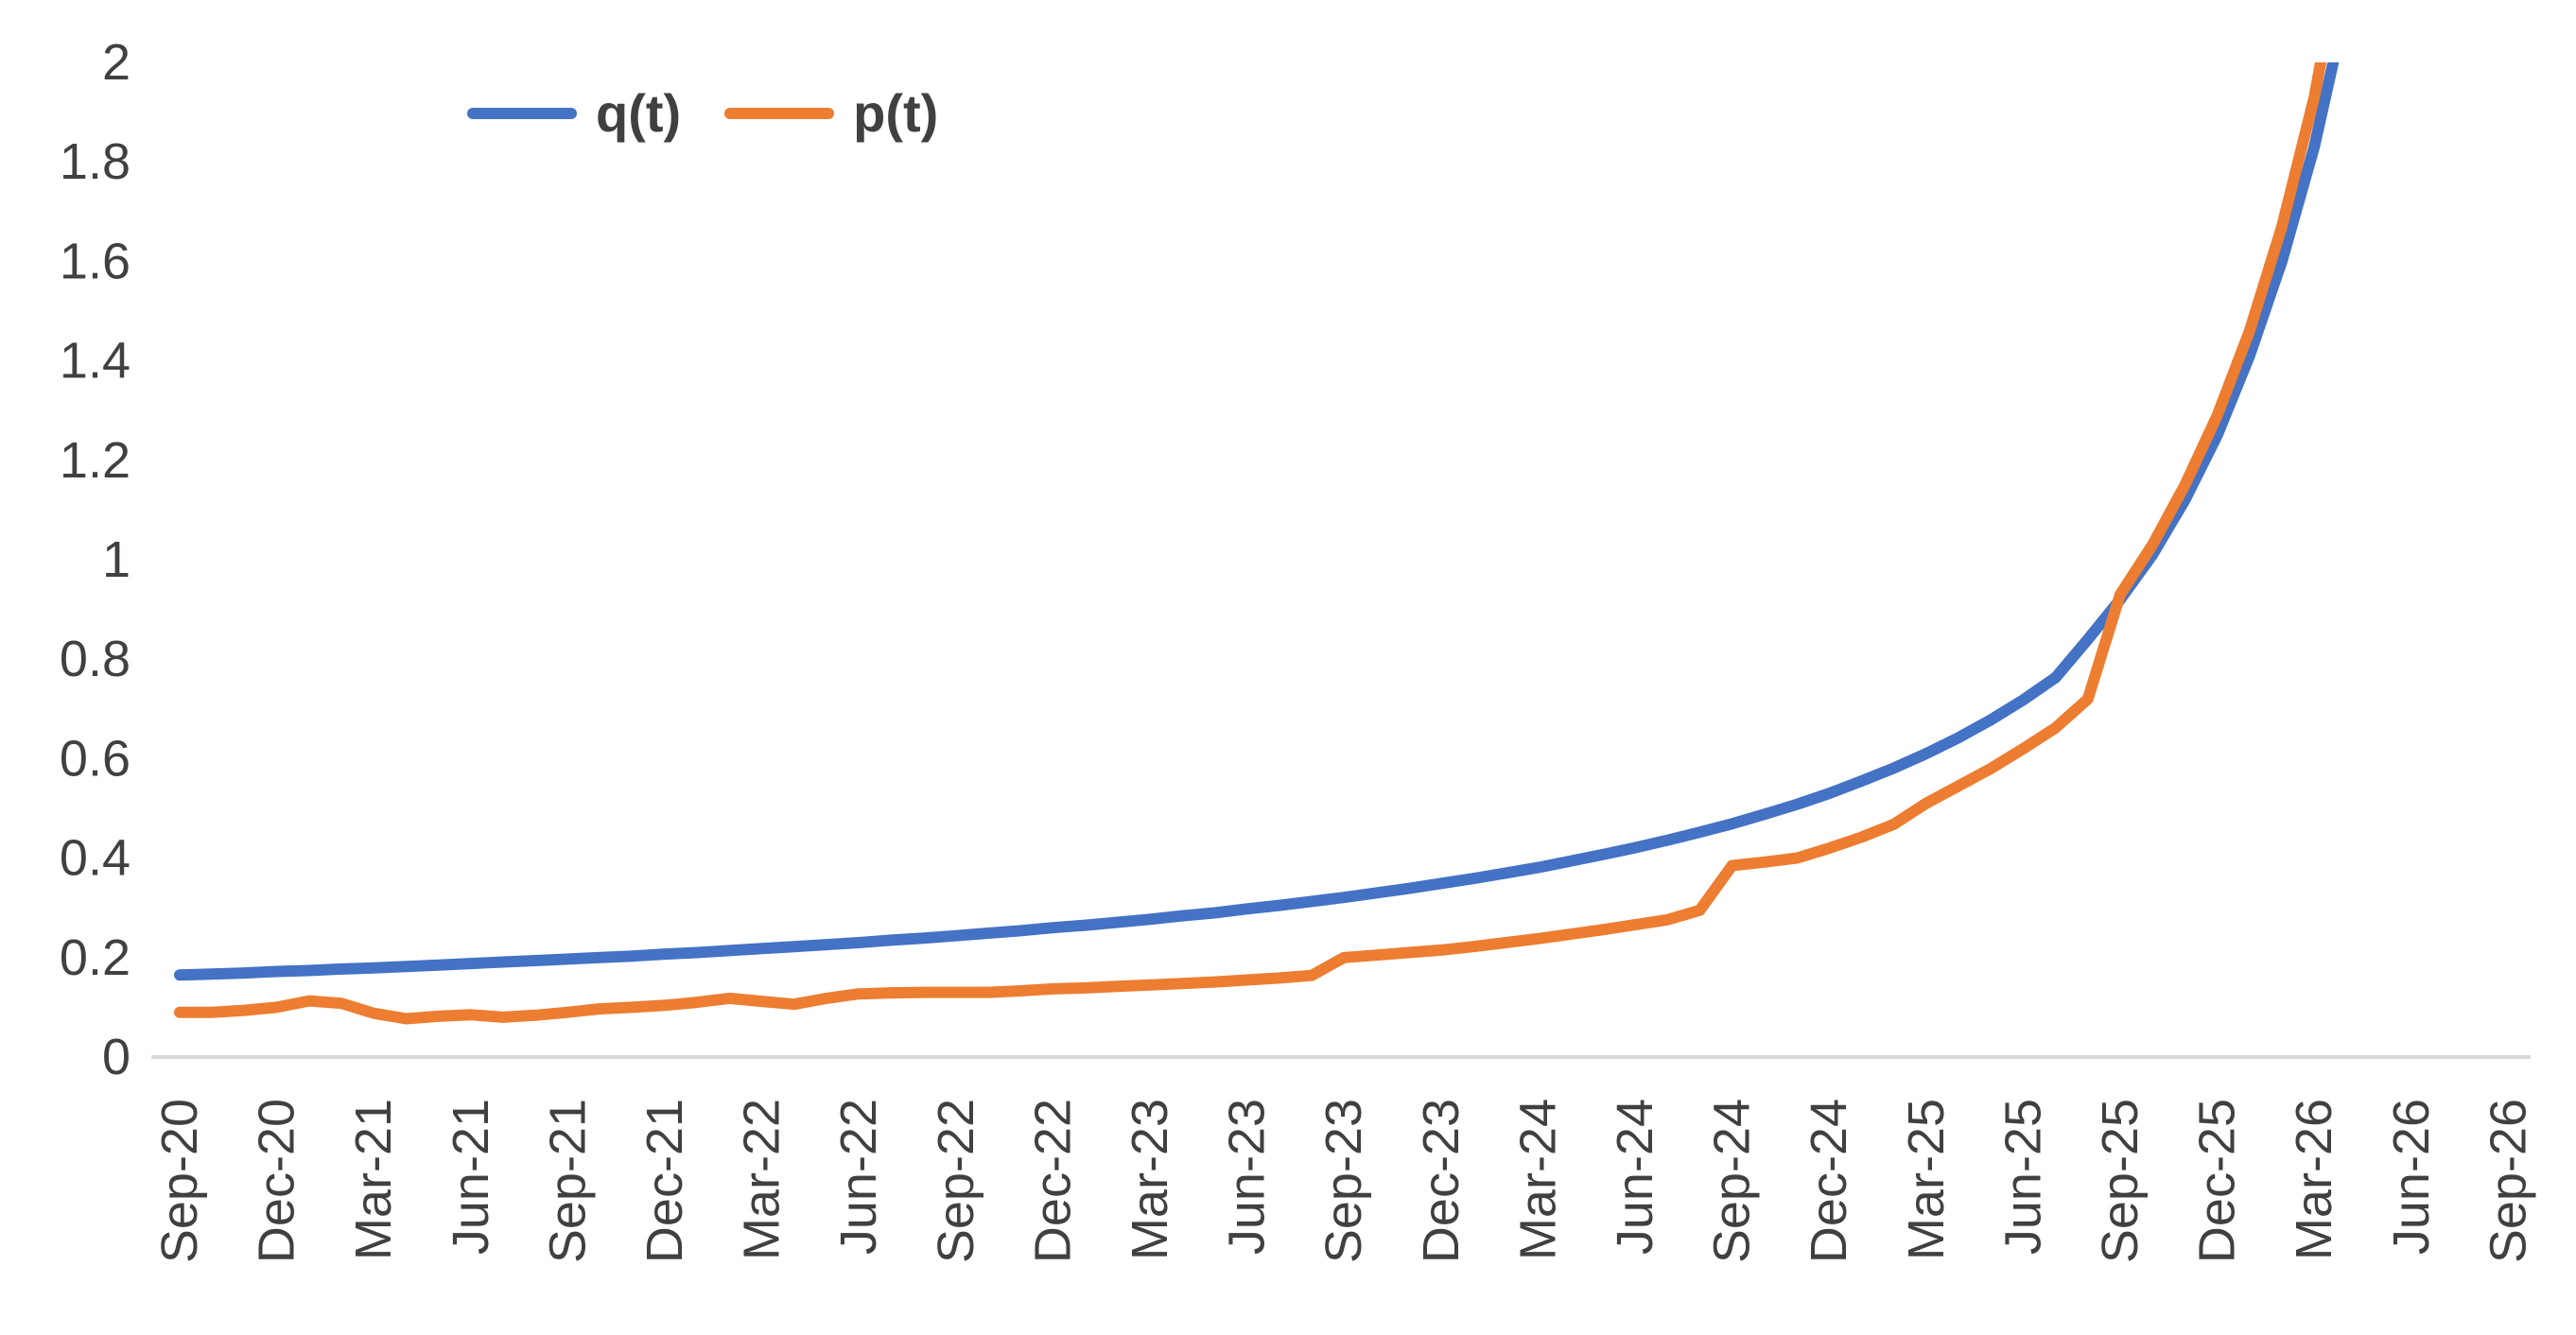 The image size is (2576, 1335). Describe the element at coordinates (471, 1177) in the screenshot. I see `x-axis-tick-label: Jun-21` at that location.